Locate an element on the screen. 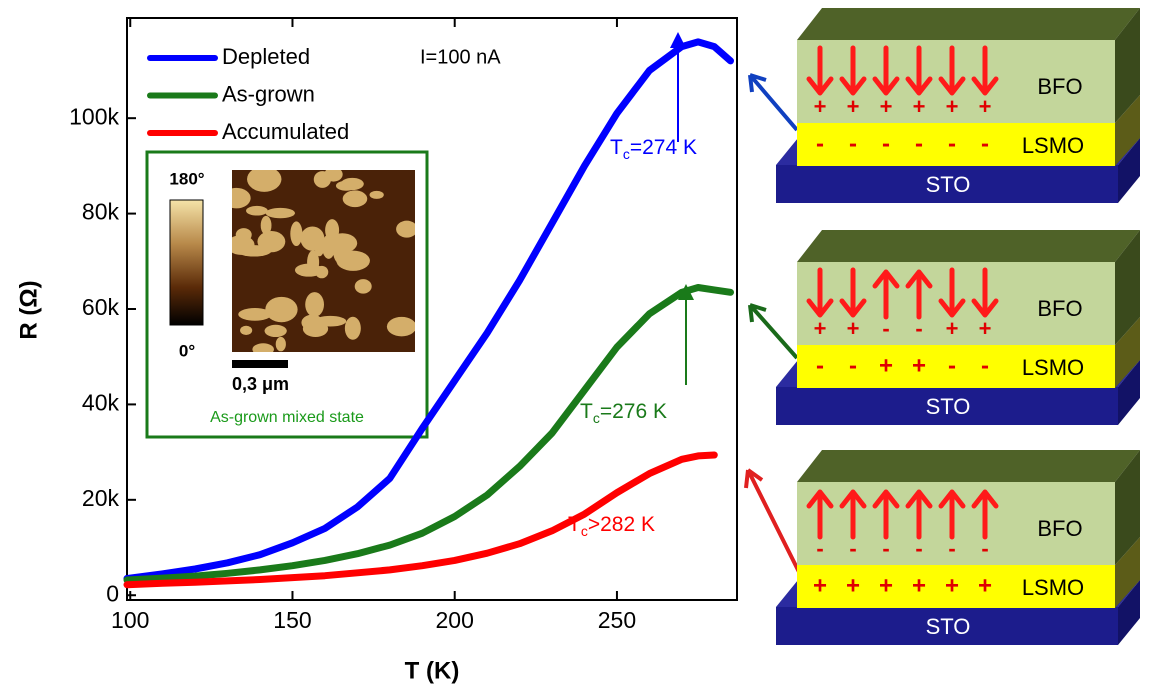 The height and width of the screenshot is (692, 1154). tc-suffix: =274 K is located at coordinates (663, 147).